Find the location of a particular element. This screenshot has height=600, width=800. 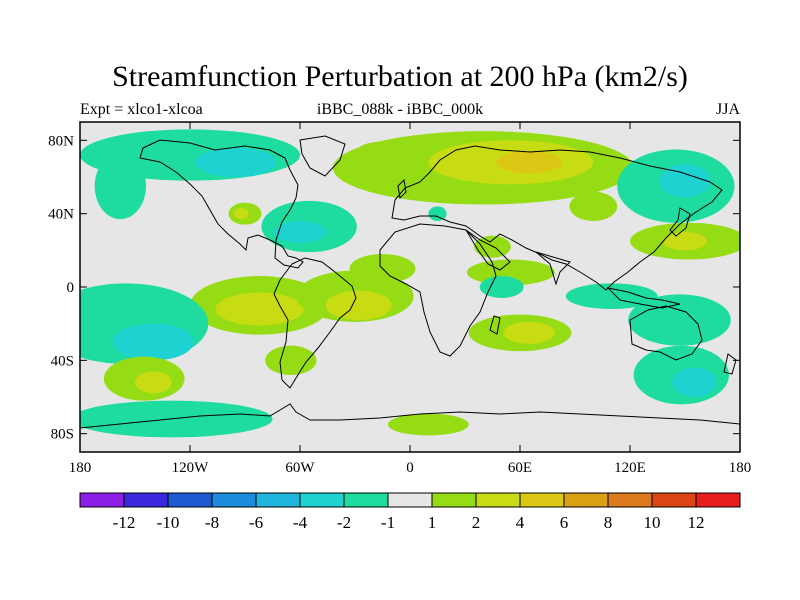

uk-coast is located at coordinates (402, 189).